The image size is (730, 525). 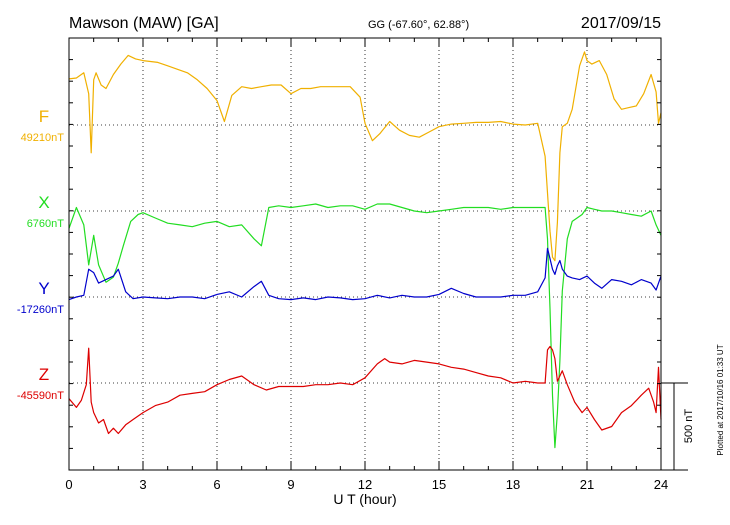 I want to click on series-name-y: Y, so click(x=43, y=288).